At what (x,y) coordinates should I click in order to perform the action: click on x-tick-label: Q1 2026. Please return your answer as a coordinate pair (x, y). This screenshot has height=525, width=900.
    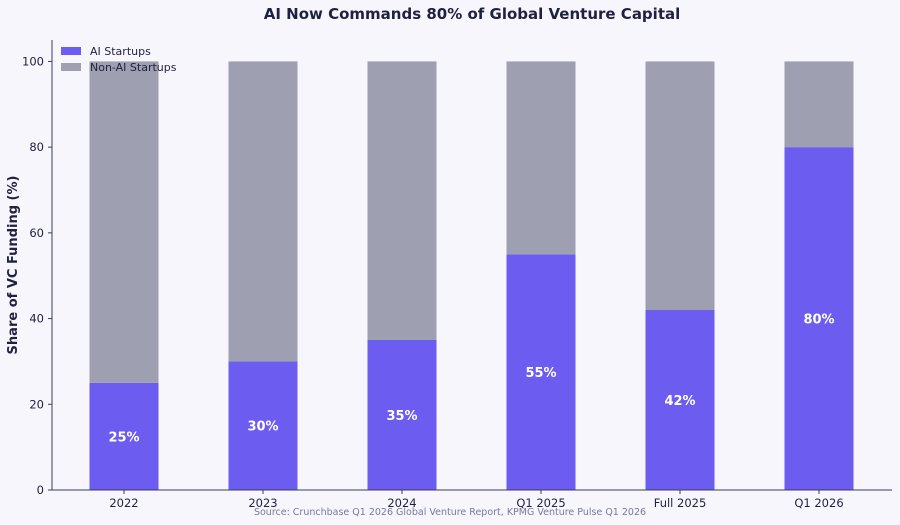
    Looking at the image, I should click on (818, 503).